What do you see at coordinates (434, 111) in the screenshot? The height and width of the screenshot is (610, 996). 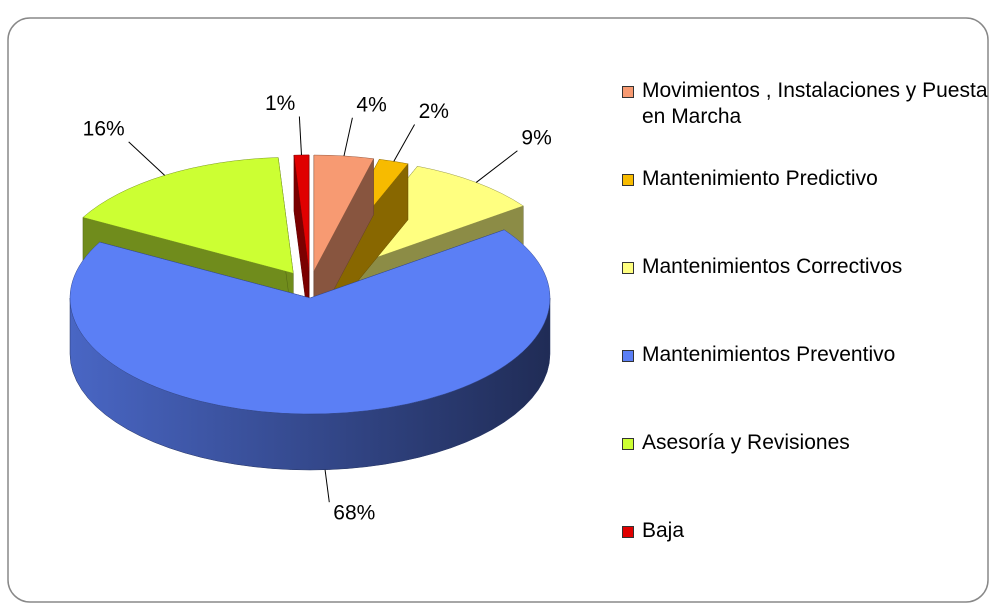 I see `data-label: 2%` at bounding box center [434, 111].